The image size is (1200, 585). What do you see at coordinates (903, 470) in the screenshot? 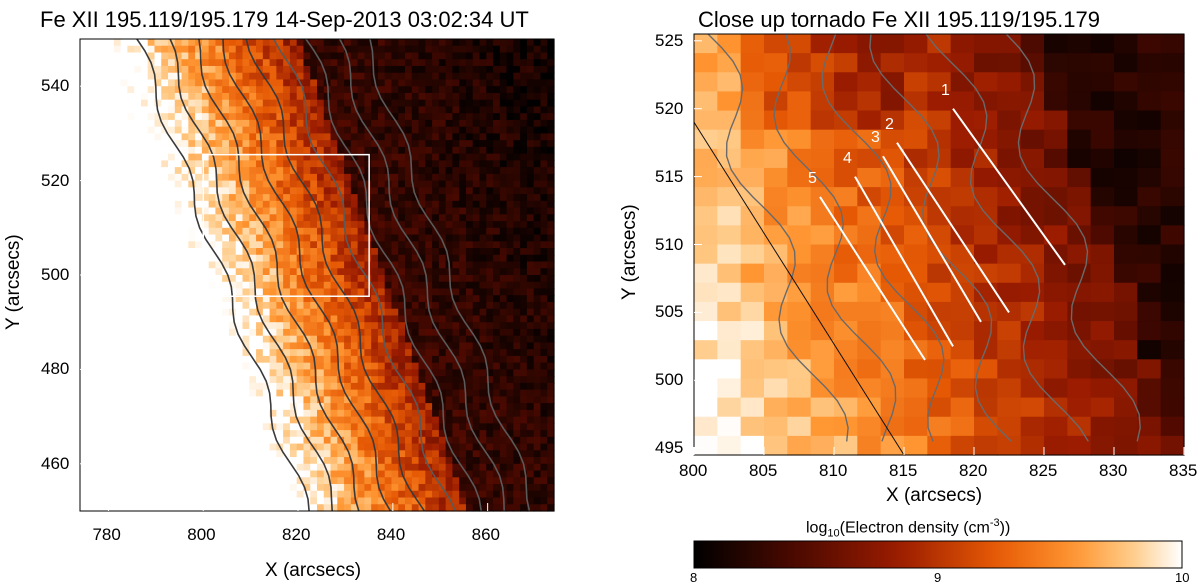
I see `x-tick-label: 815` at bounding box center [903, 470].